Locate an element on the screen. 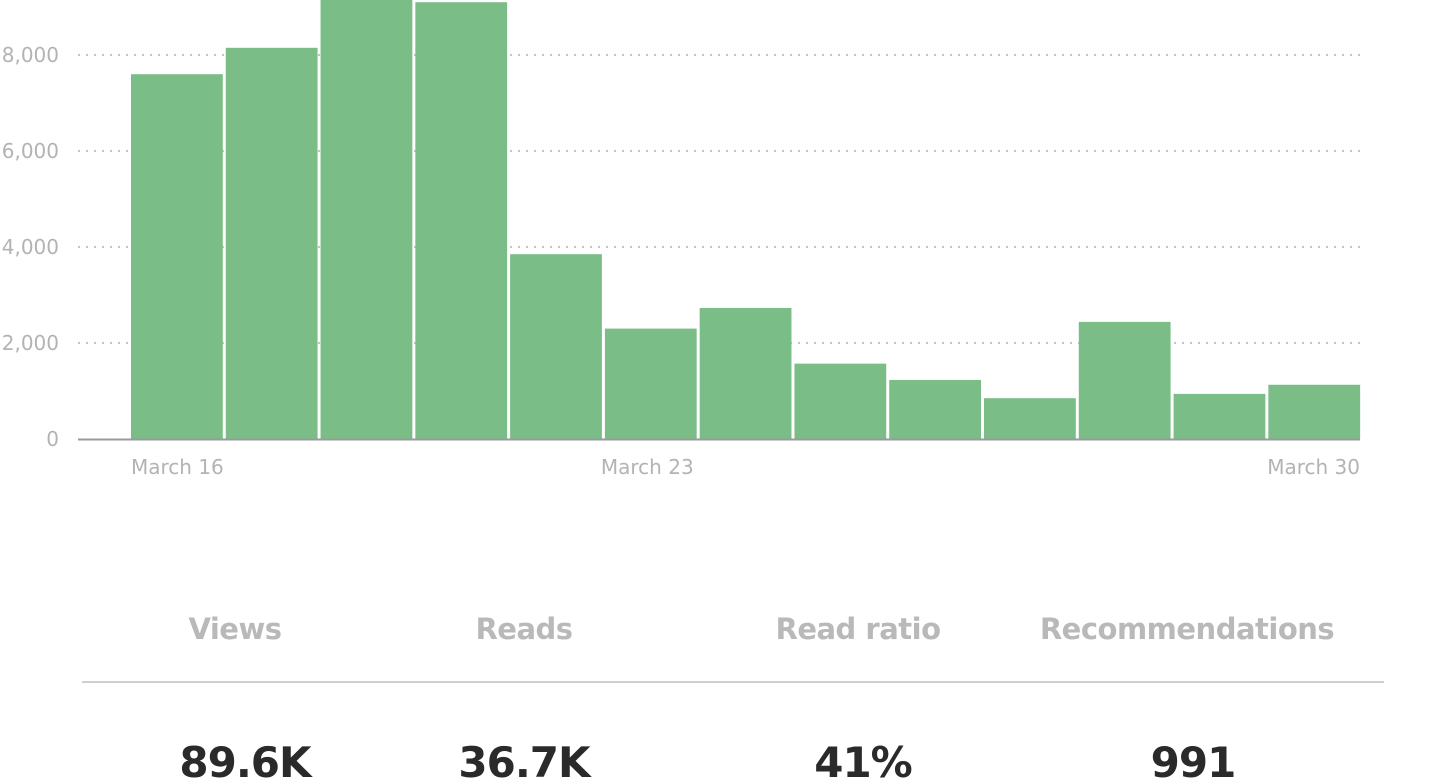 The height and width of the screenshot is (780, 1446). y-tick-label: 6,000 is located at coordinates (30, 151).